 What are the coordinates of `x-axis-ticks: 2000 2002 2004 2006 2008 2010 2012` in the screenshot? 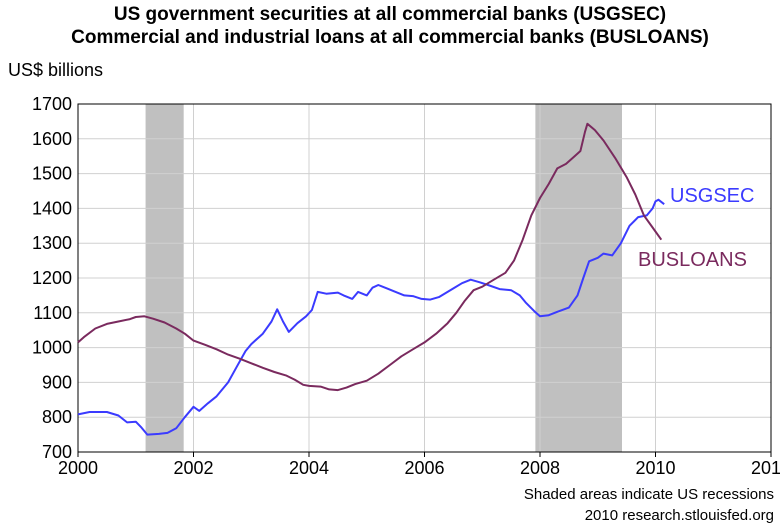 It's located at (419, 465).